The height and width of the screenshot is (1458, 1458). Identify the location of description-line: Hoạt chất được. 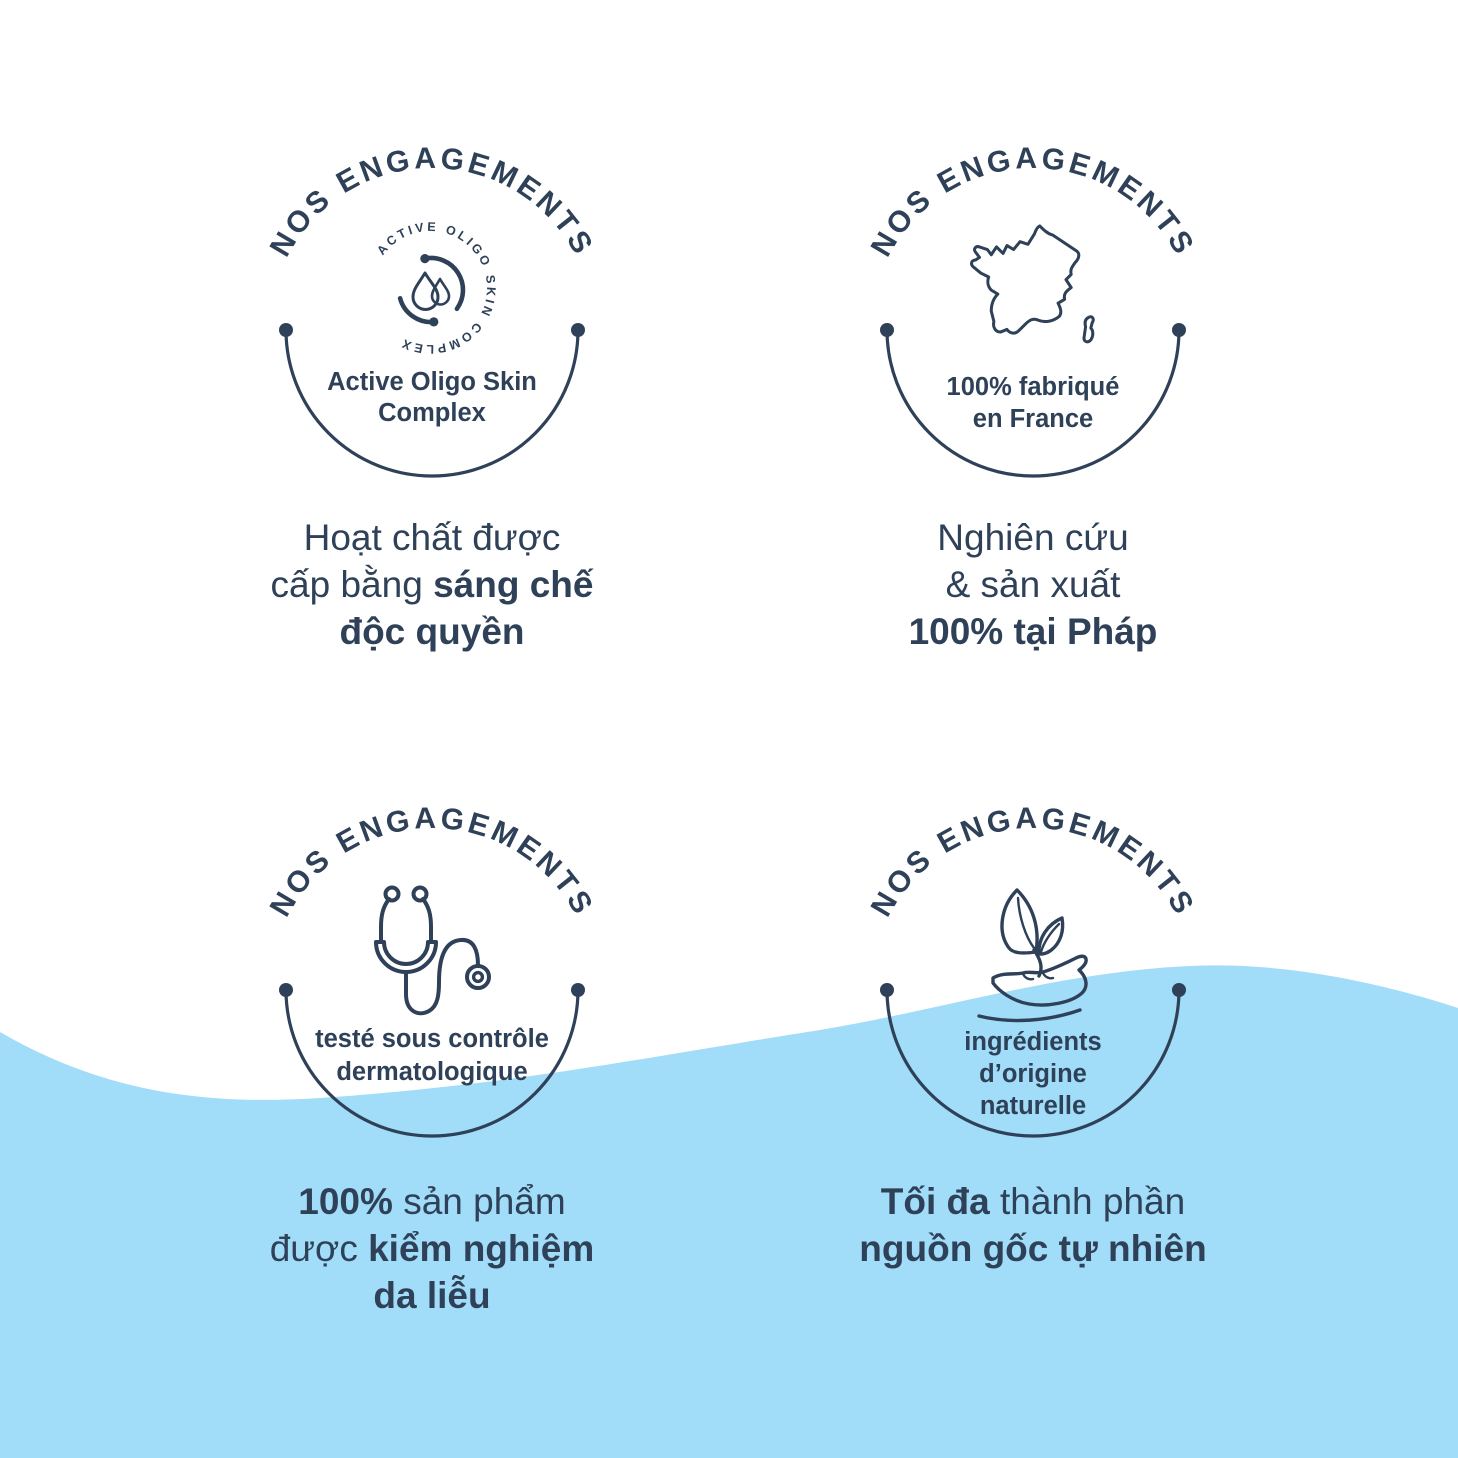
(432, 537).